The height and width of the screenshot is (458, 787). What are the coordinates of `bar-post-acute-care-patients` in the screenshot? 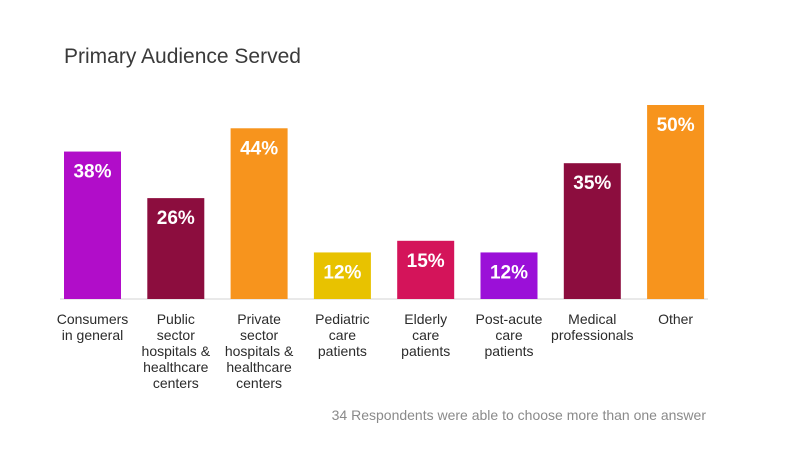 It's located at (509, 275).